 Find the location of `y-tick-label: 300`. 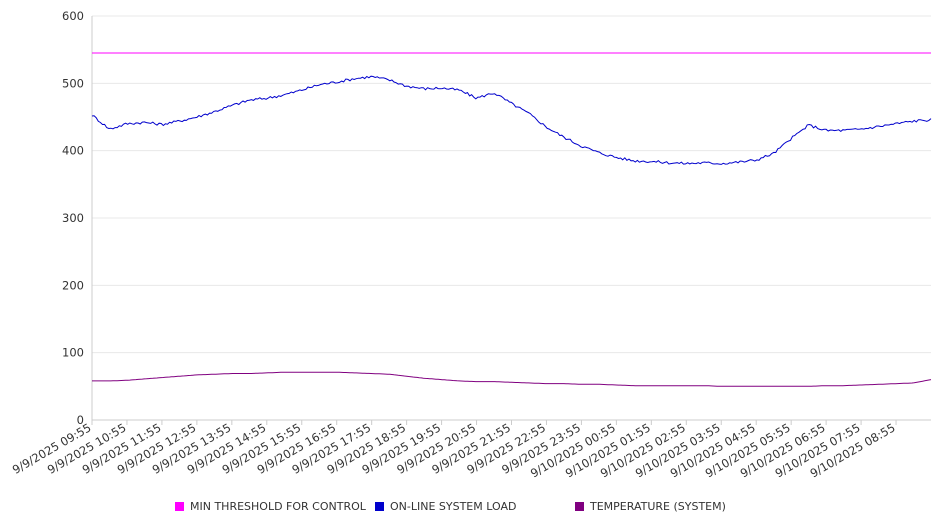

y-tick-label: 300 is located at coordinates (73, 218).